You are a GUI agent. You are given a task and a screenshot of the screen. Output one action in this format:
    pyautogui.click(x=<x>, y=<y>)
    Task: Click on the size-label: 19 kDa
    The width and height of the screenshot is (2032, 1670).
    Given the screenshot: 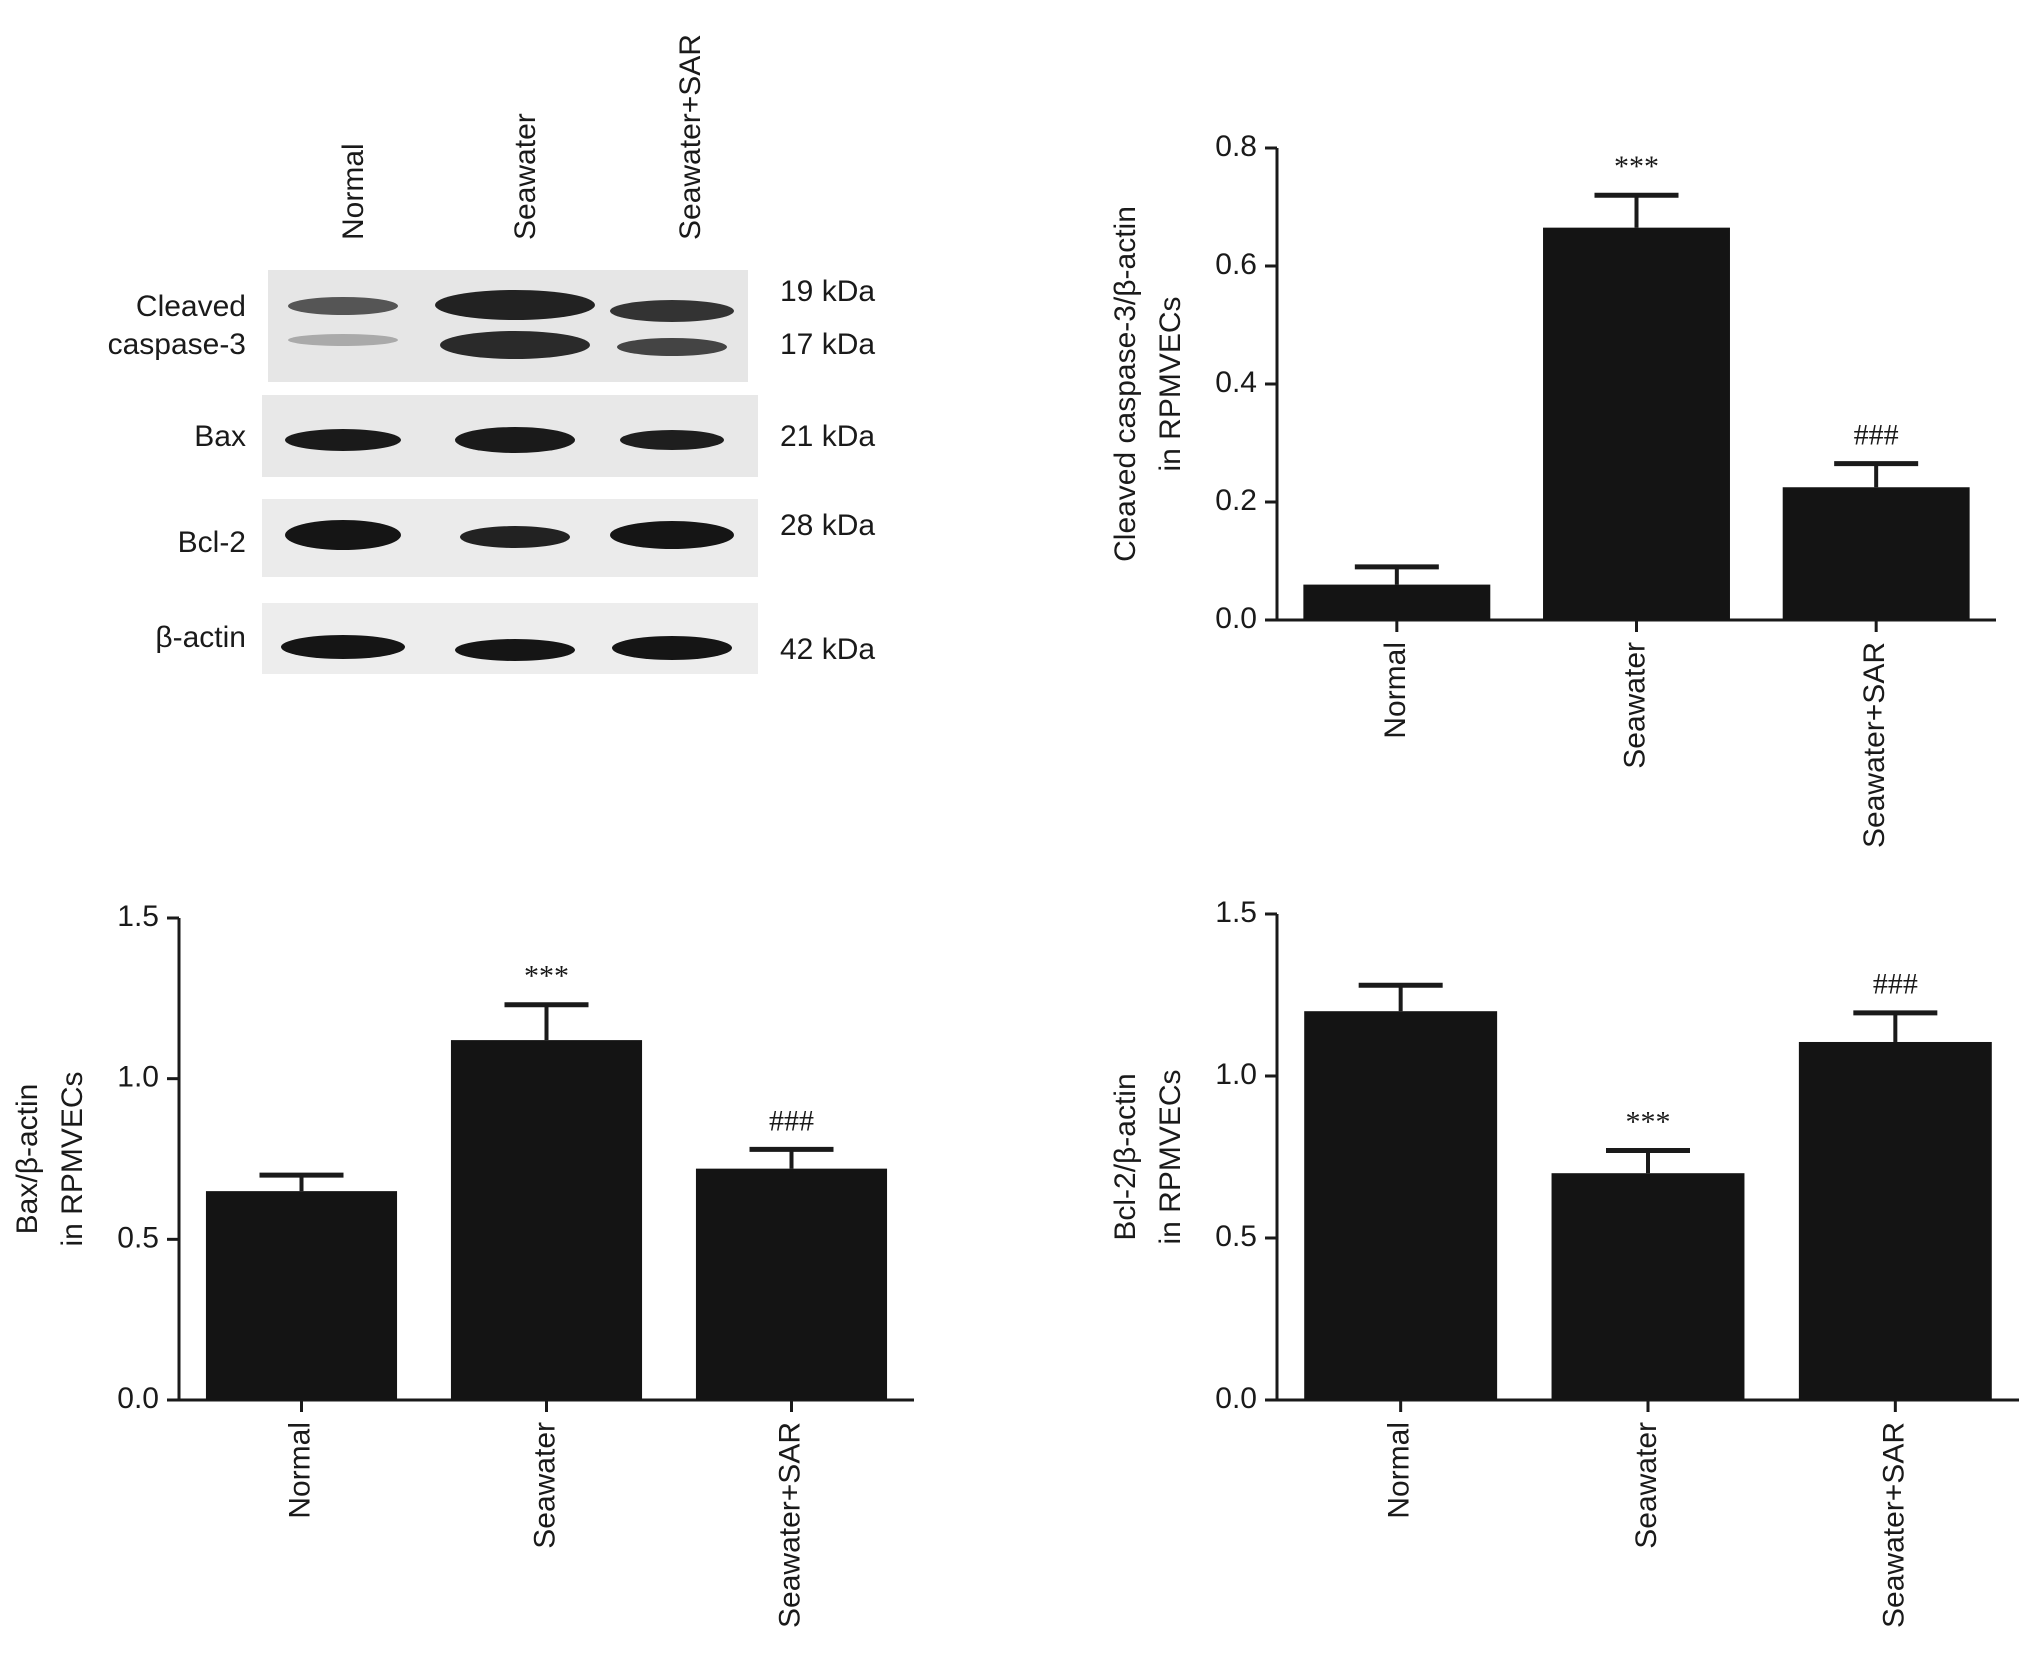 What is the action you would take?
    pyautogui.click(x=827, y=291)
    